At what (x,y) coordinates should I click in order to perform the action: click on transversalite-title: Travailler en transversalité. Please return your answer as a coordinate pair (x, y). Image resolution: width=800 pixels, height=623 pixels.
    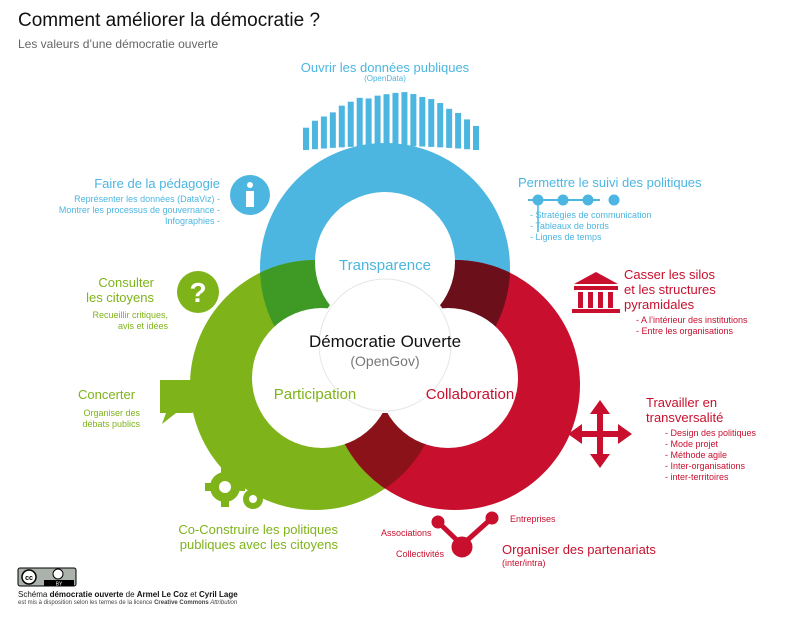
    Looking at the image, I should click on (685, 410).